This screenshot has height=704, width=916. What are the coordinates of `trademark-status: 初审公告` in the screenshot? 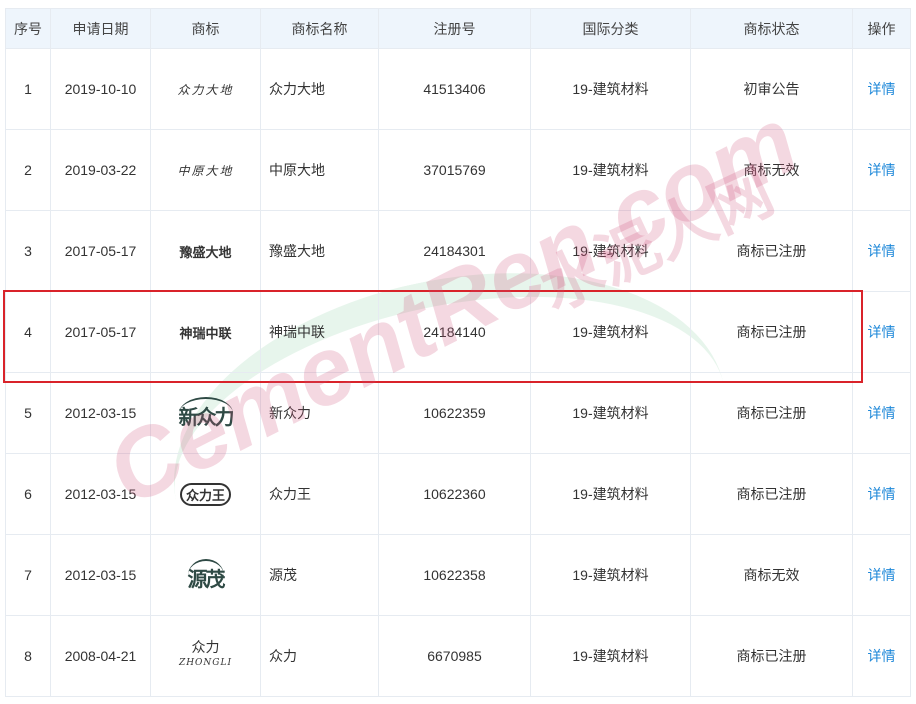 It's located at (771, 89).